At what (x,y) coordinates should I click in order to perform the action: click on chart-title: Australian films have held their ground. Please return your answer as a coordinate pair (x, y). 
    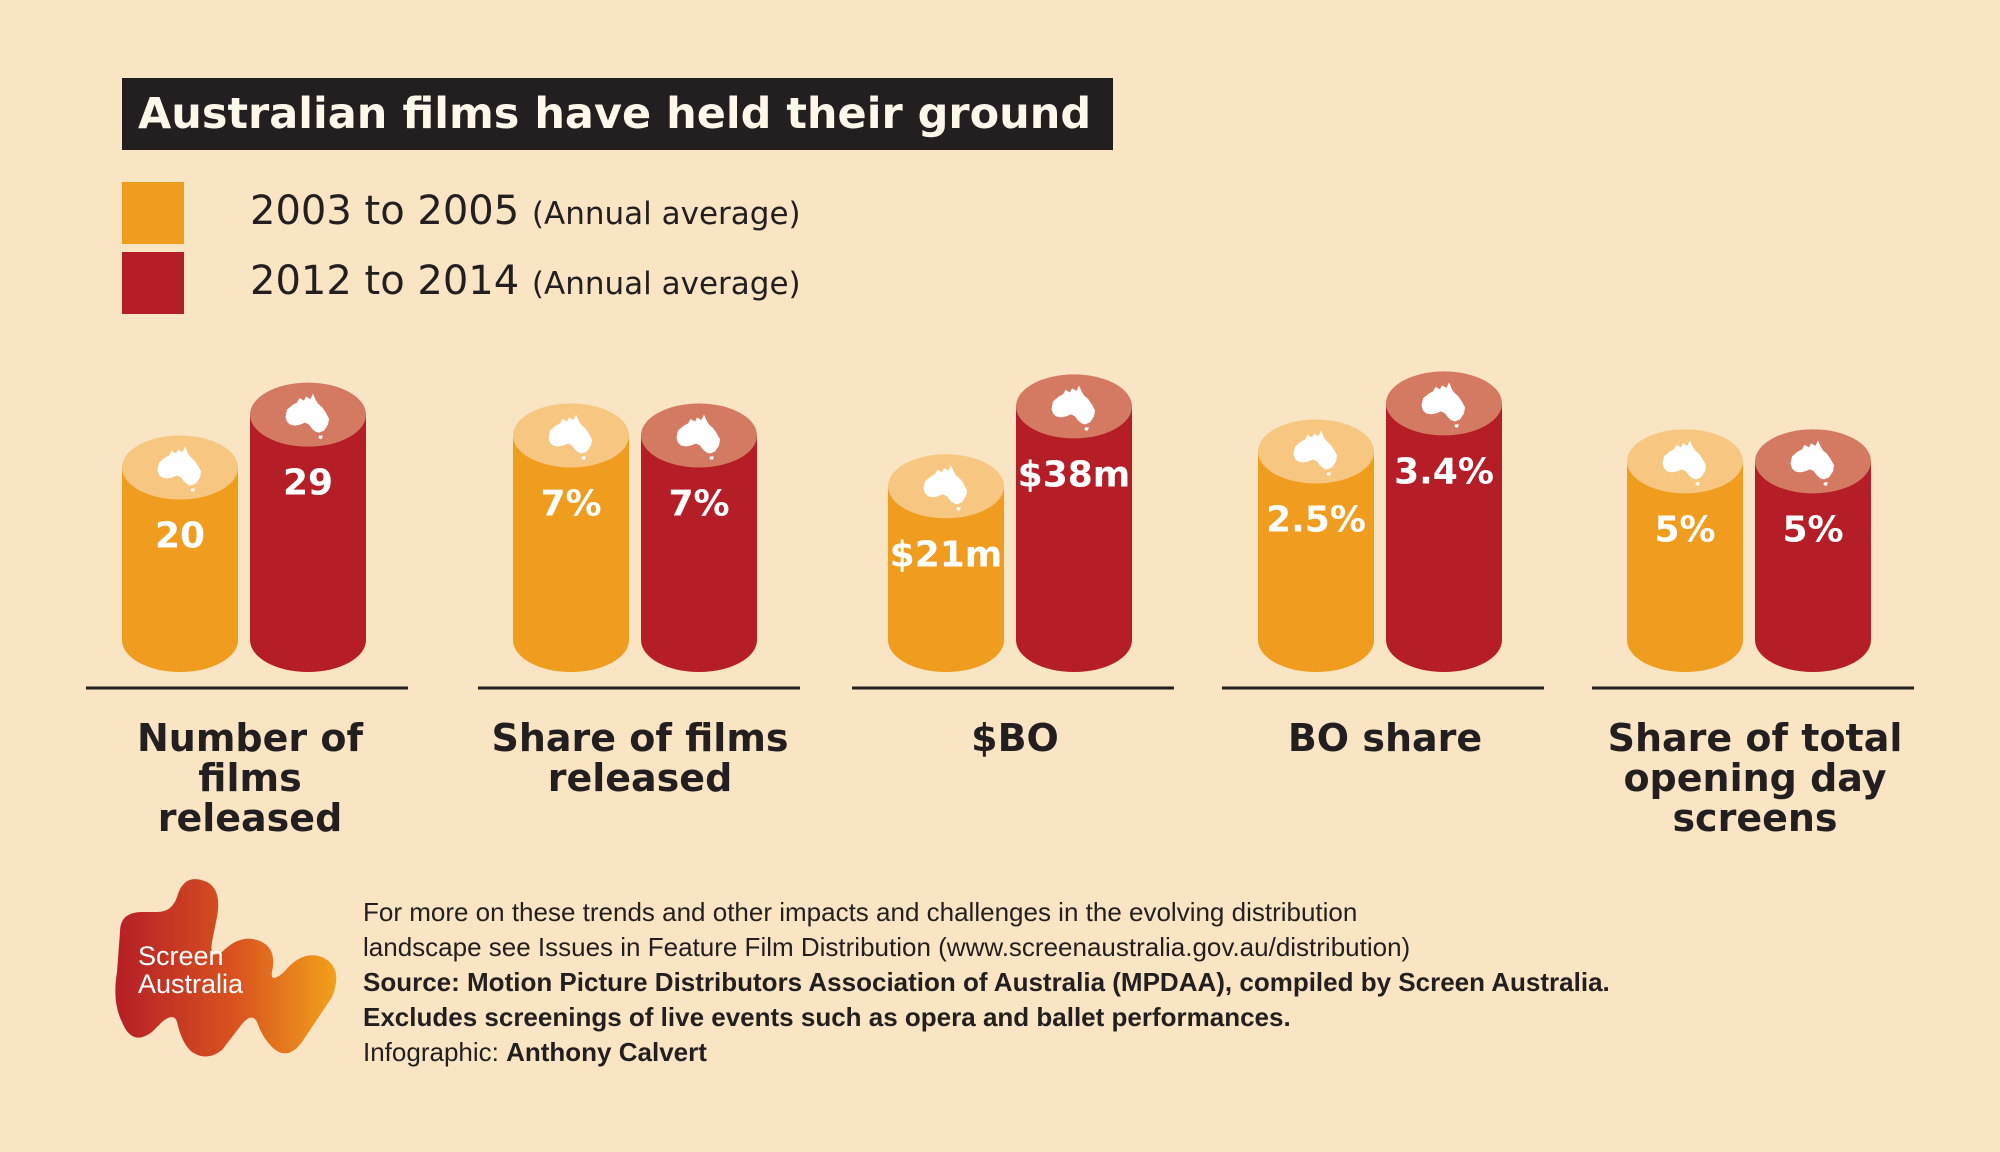
    Looking at the image, I should click on (618, 114).